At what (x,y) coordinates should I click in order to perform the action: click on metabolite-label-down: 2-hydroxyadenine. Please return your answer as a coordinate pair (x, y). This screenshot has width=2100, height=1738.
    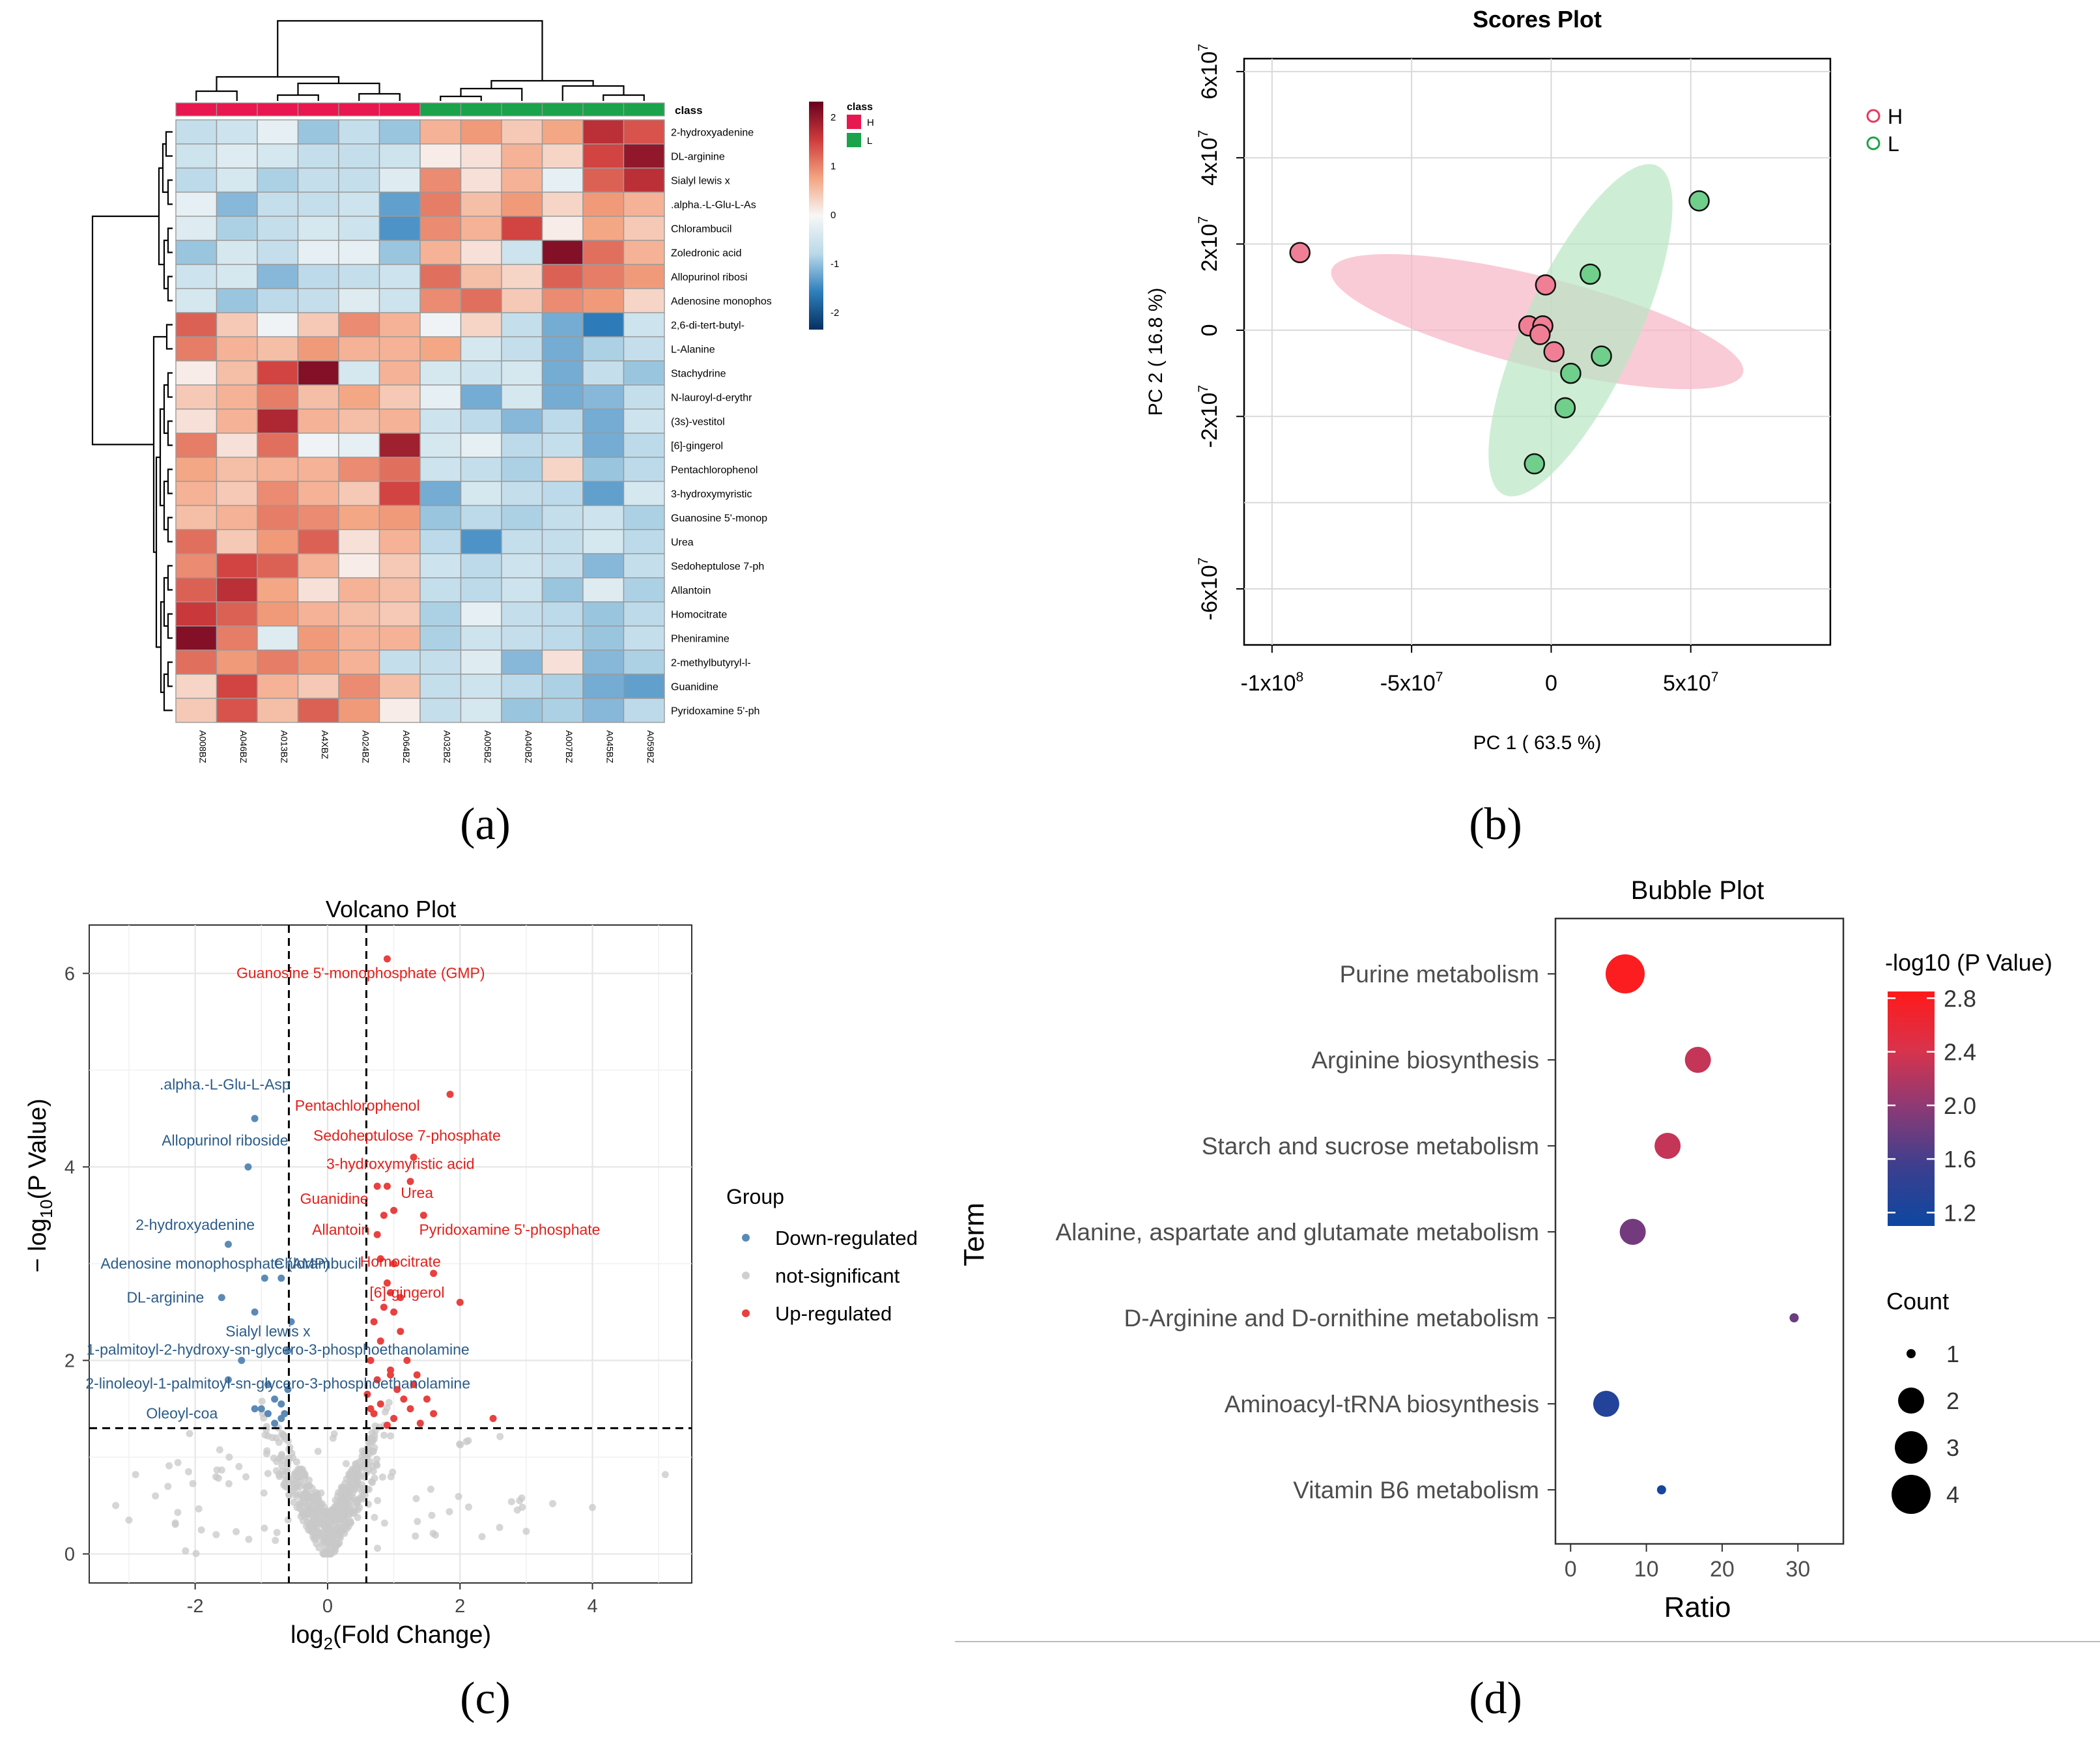
    Looking at the image, I should click on (195, 1224).